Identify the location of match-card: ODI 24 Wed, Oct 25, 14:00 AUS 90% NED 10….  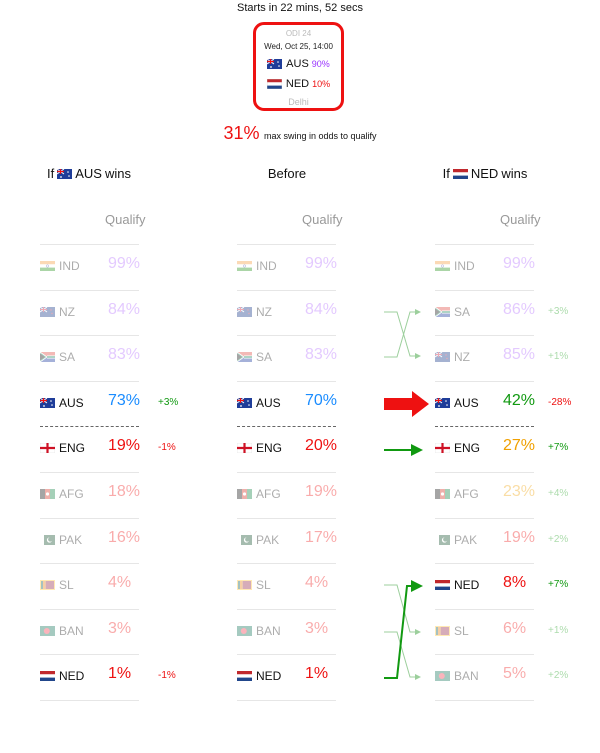
(298, 66).